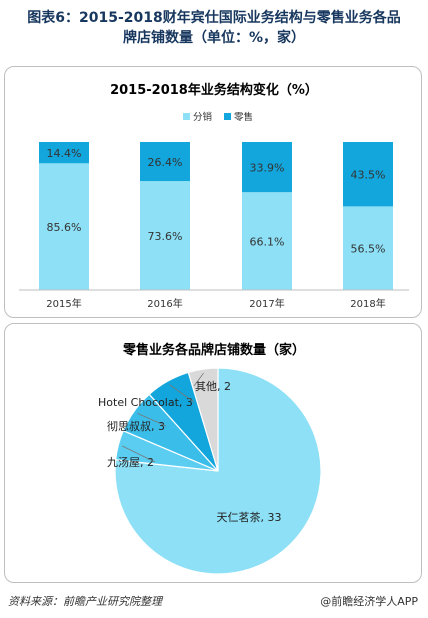 The width and height of the screenshot is (428, 618). I want to click on x-tick-3: 2018年, so click(367, 303).